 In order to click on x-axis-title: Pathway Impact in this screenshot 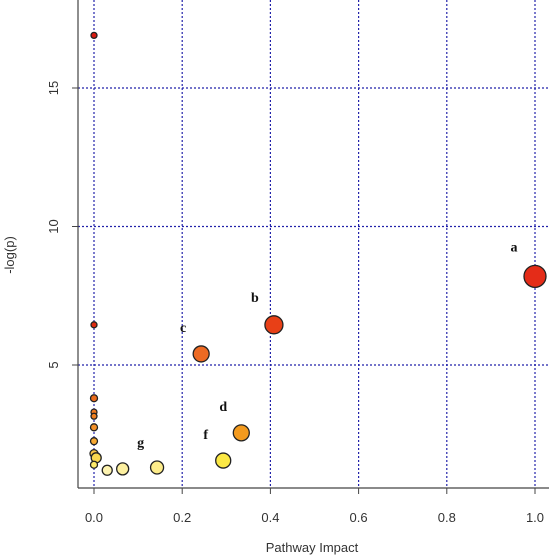, I will do `click(312, 547)`.